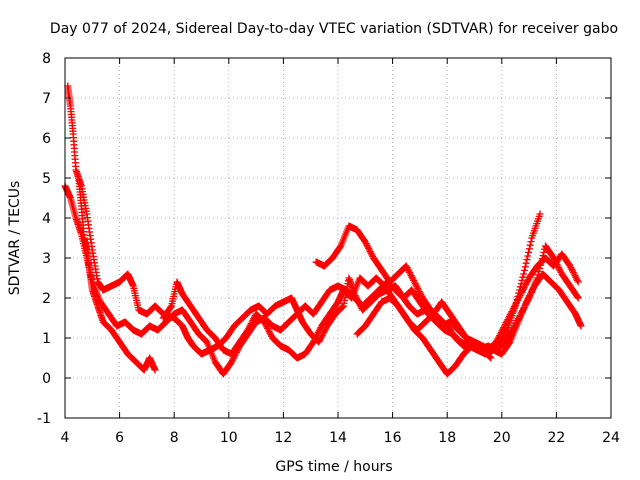 This screenshot has height=480, width=640. What do you see at coordinates (333, 467) in the screenshot?
I see `x-axis-label: GPS time / hours` at bounding box center [333, 467].